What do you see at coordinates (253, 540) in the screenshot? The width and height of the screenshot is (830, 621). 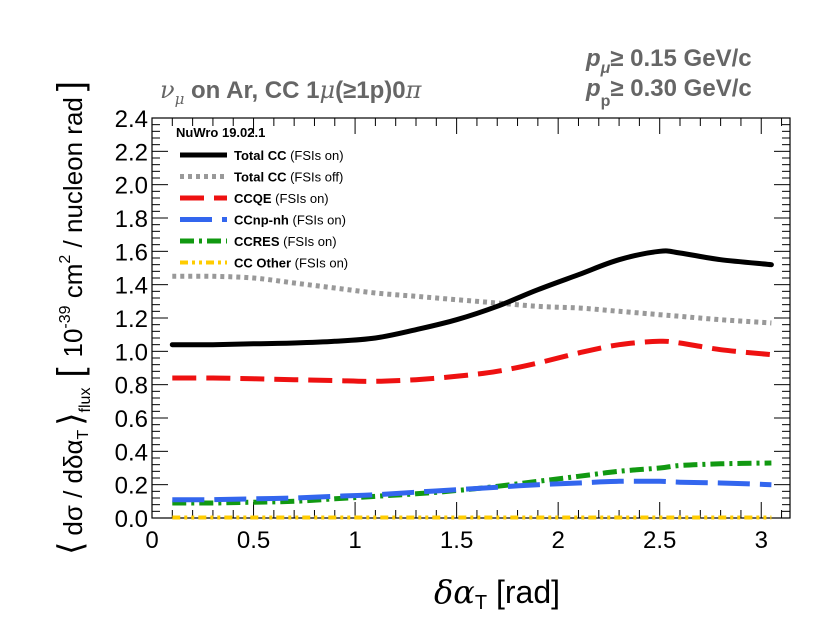 I see `x-tick-label: 0.5` at bounding box center [253, 540].